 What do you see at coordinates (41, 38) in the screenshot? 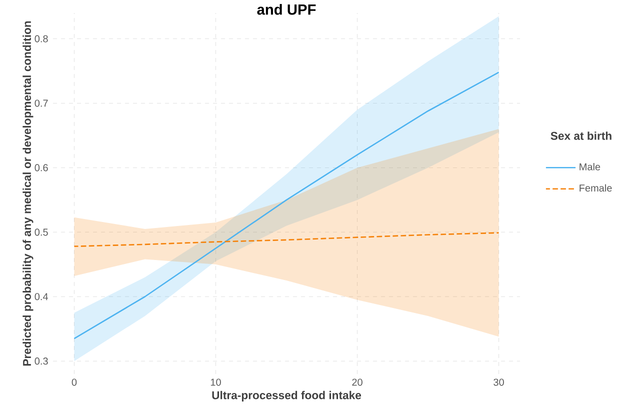
I see `y-tick-label: 0.8` at bounding box center [41, 38].